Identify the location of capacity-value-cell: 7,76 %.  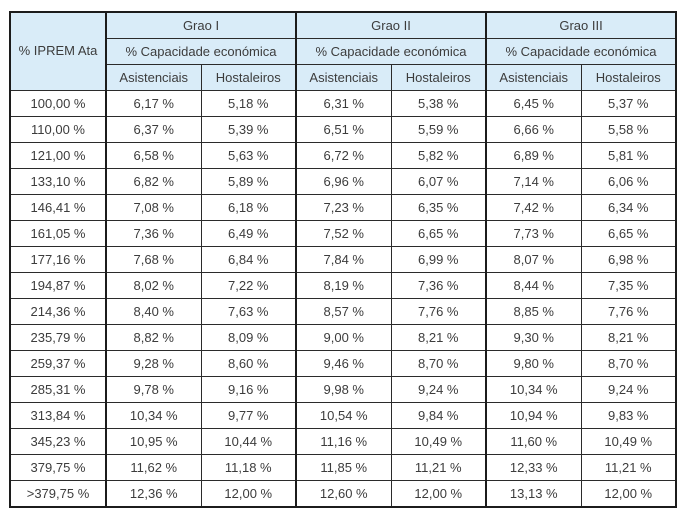
(438, 311).